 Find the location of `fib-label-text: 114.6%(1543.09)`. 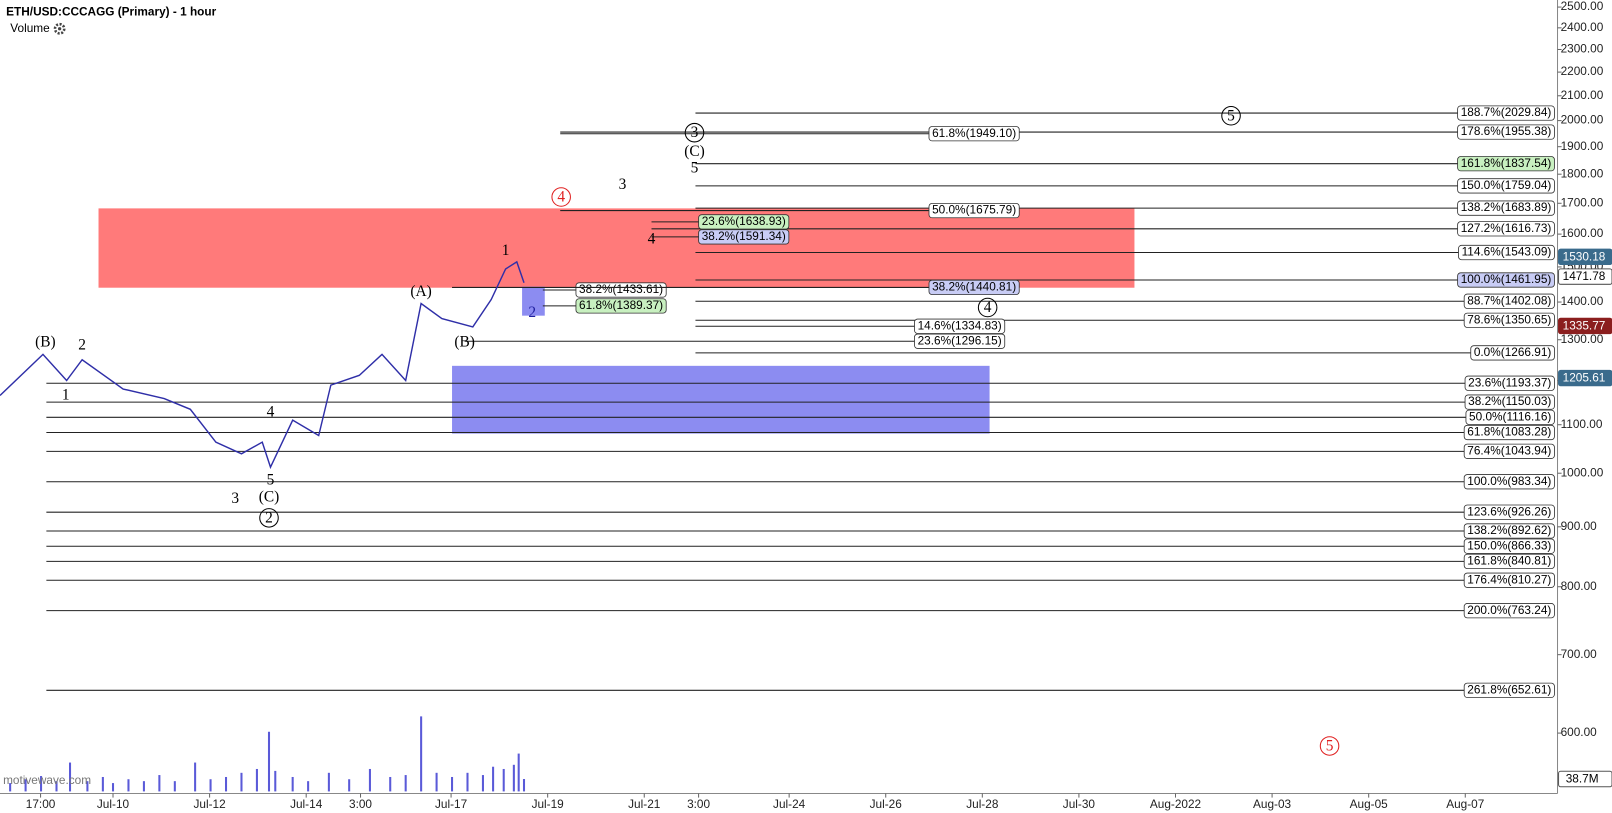

fib-label-text: 114.6%(1543.09) is located at coordinates (1507, 252).